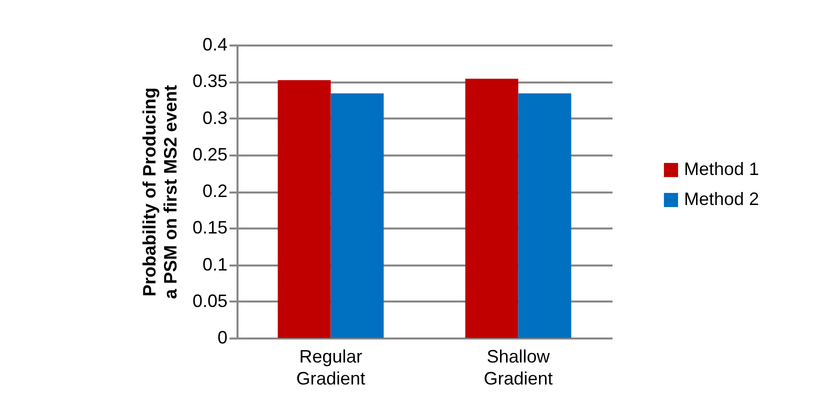 Image resolution: width=815 pixels, height=413 pixels. I want to click on y-tick-label: 0.2, so click(215, 191).